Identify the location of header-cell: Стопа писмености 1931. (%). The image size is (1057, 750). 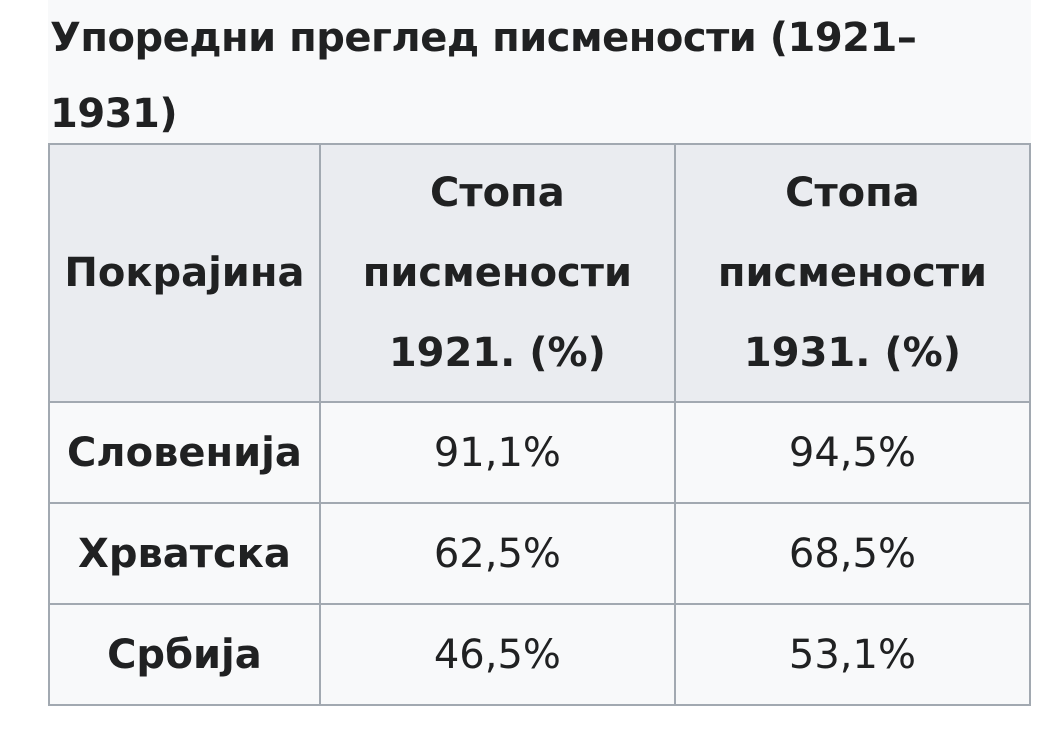
(852, 273).